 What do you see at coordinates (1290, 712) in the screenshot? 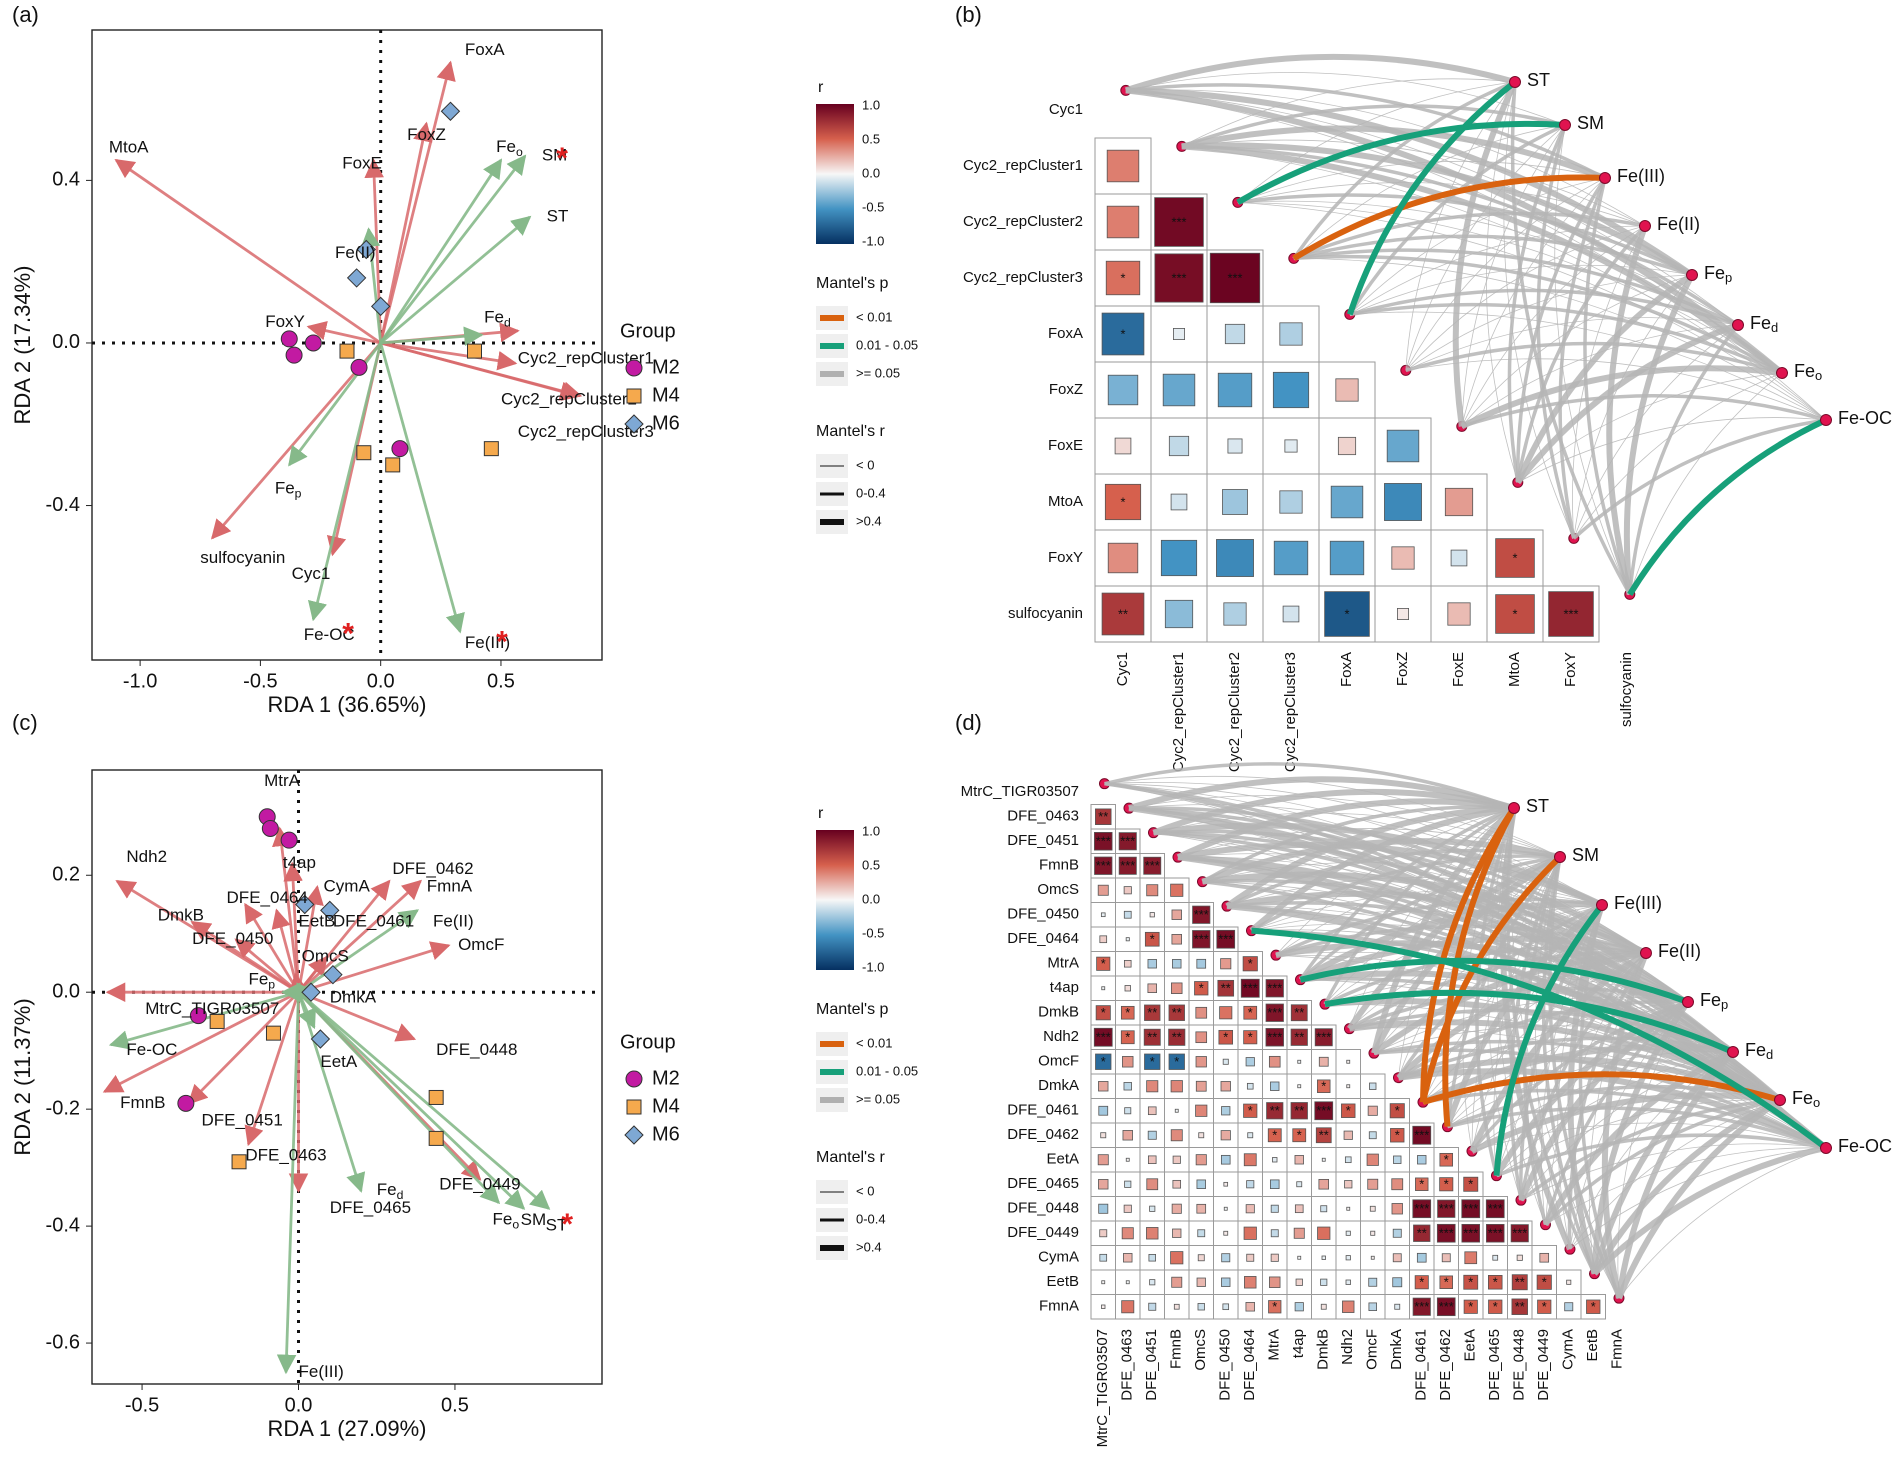
I see `column-label: Cyc2_repCluster3` at bounding box center [1290, 712].